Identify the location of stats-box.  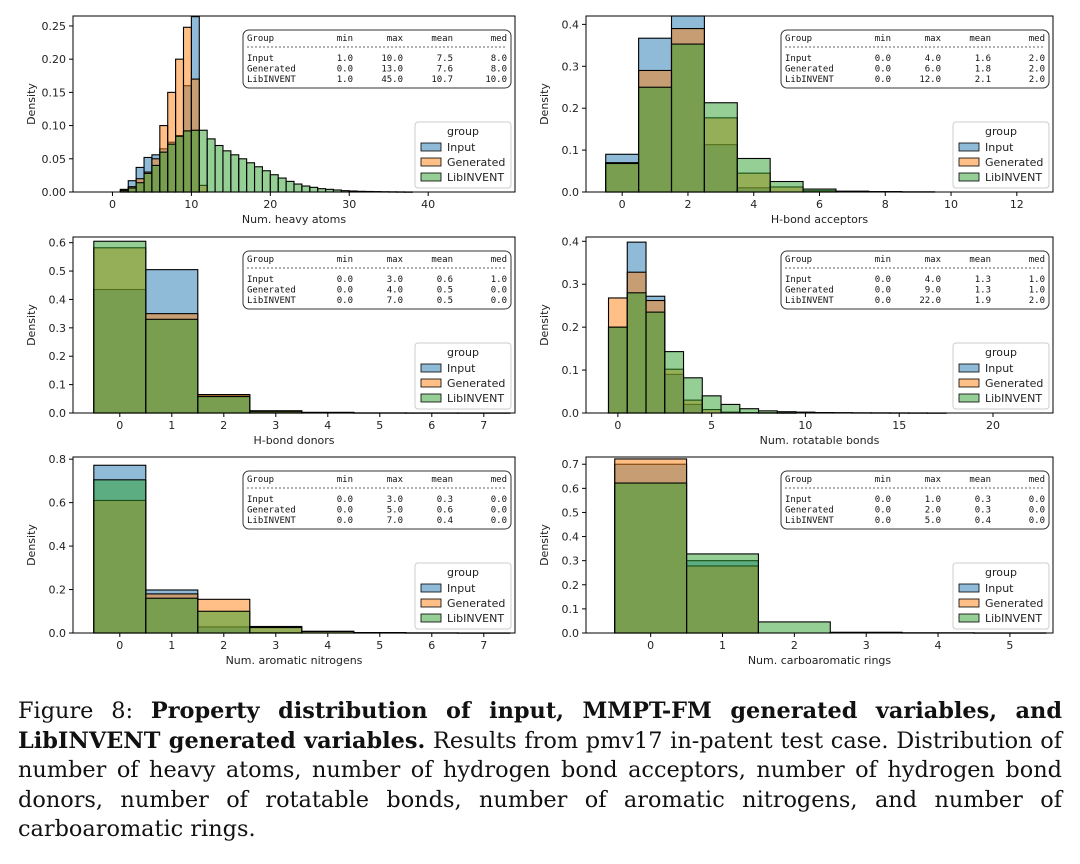
(377, 500).